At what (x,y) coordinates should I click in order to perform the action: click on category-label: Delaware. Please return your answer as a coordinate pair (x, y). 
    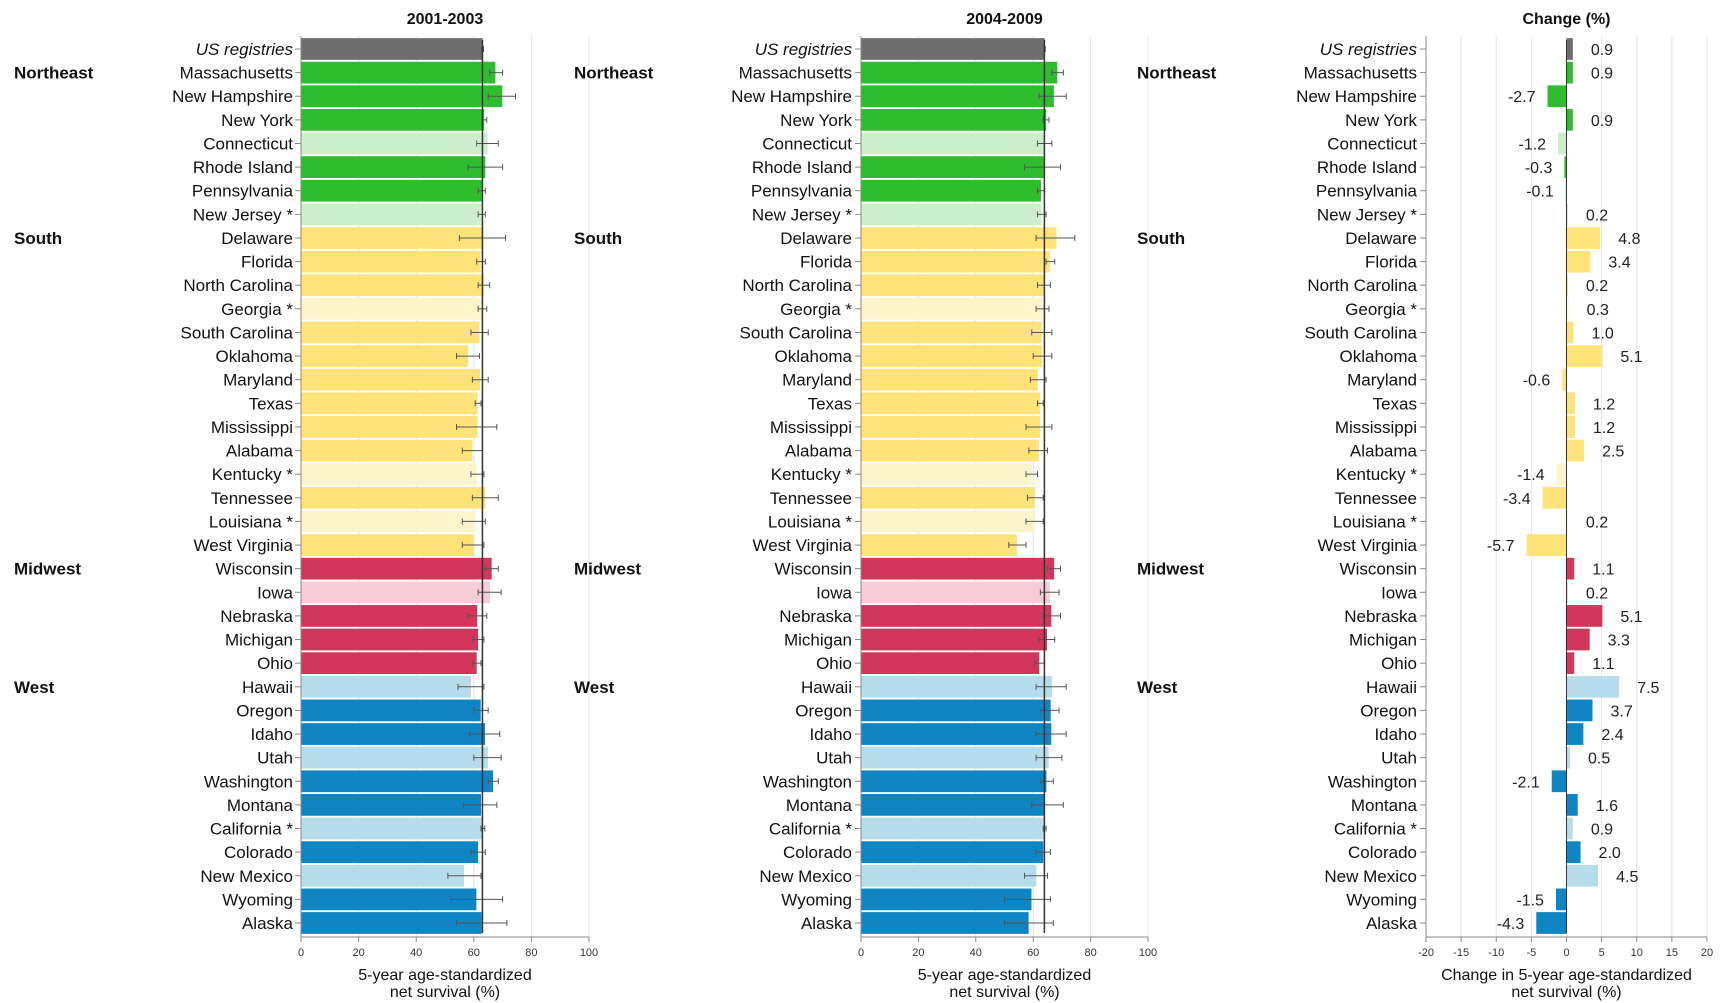
    Looking at the image, I should click on (1381, 238).